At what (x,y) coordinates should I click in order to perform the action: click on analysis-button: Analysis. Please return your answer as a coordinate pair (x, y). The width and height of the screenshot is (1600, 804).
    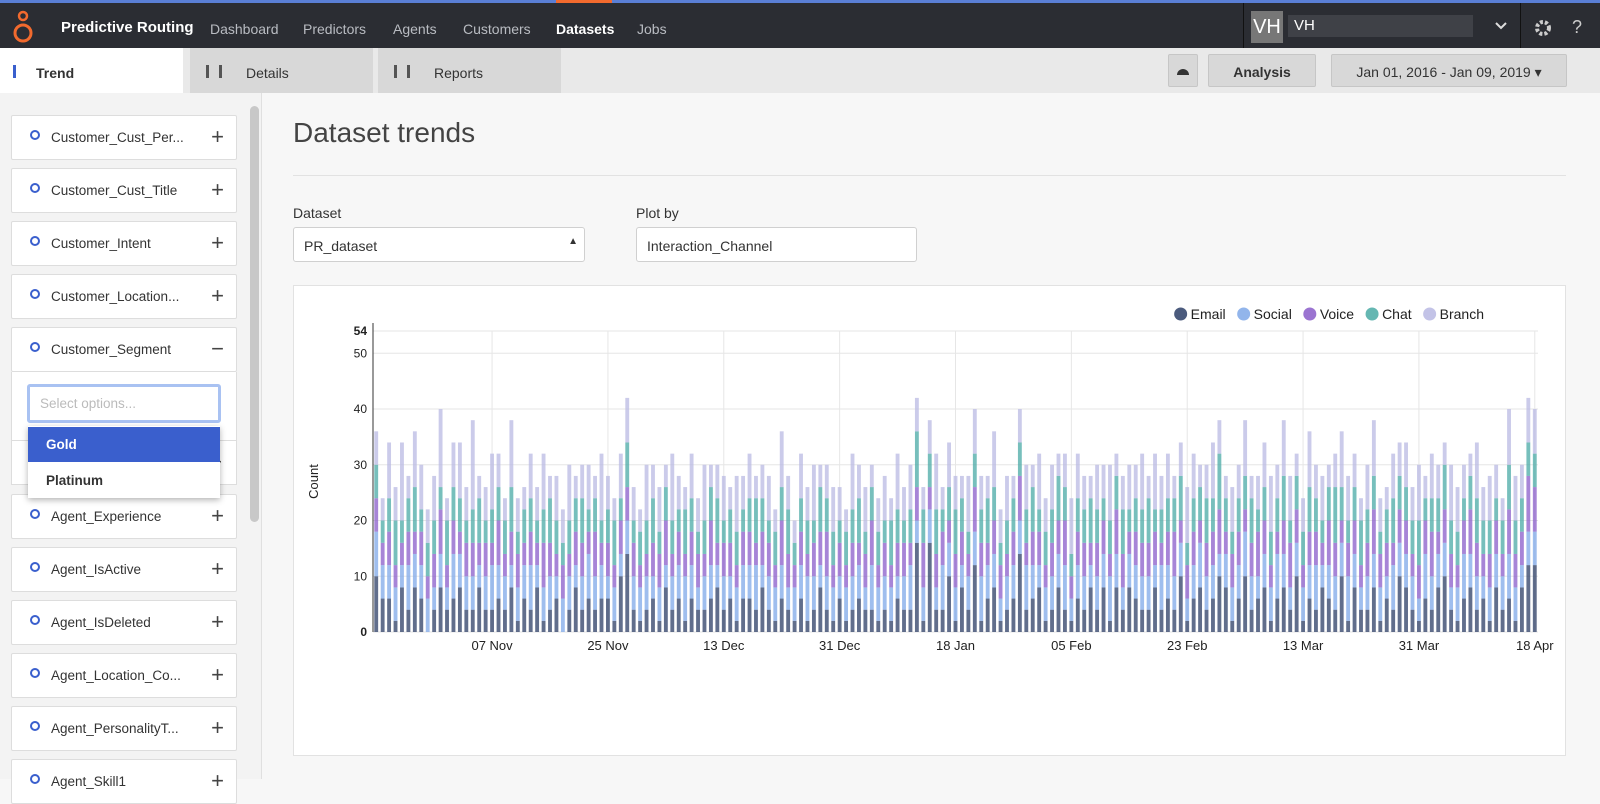
    Looking at the image, I should click on (1262, 70).